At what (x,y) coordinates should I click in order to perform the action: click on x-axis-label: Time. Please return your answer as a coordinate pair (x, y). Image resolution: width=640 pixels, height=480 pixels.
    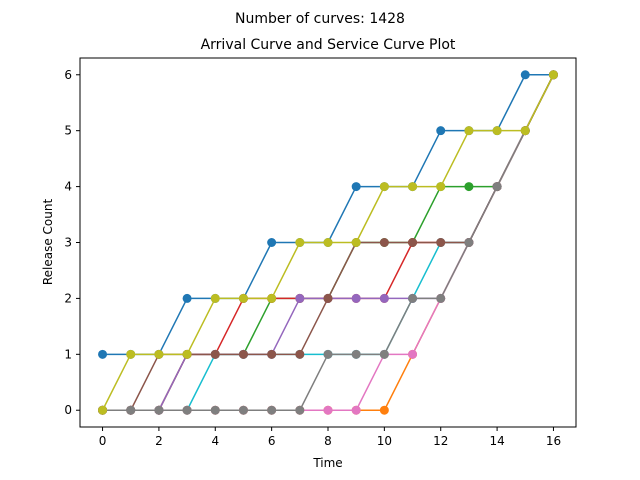
    Looking at the image, I should click on (327, 463).